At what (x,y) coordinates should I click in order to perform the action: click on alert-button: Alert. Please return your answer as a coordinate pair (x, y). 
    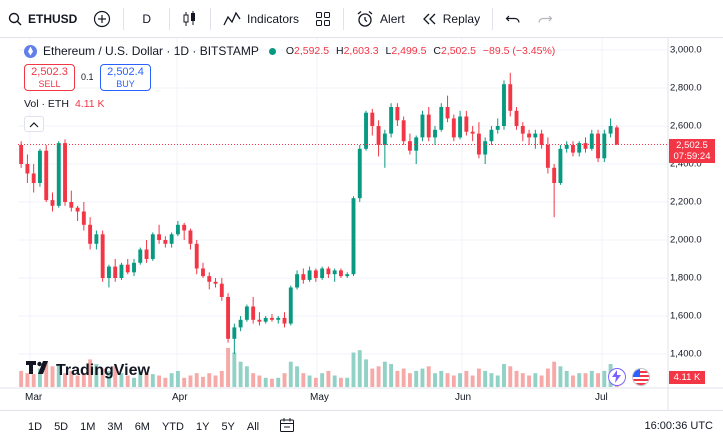
    Looking at the image, I should click on (380, 19).